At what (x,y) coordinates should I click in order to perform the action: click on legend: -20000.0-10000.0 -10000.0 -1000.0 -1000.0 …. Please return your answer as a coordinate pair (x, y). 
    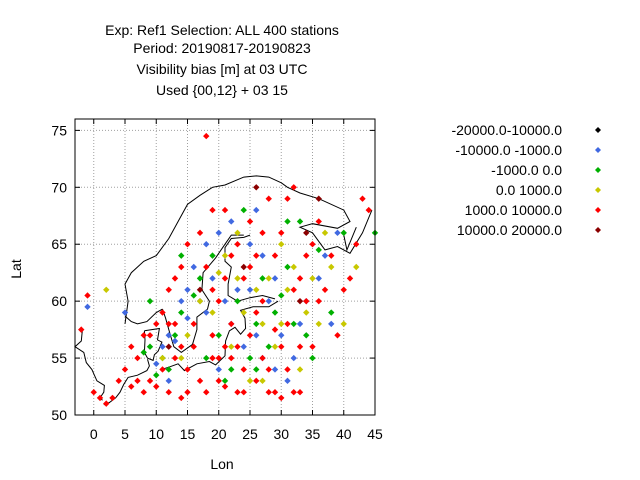
    Looking at the image, I should click on (526, 180).